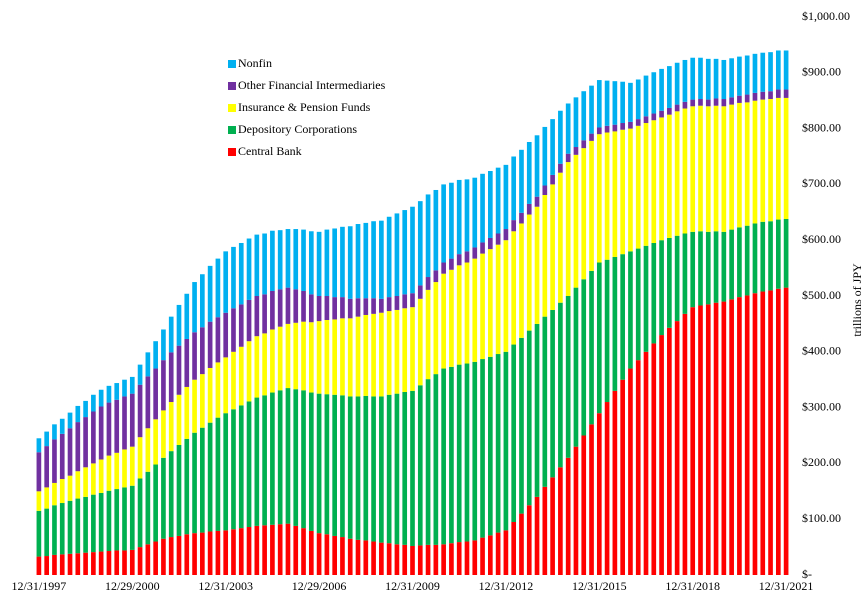 Image resolution: width=867 pixels, height=592 pixels. I want to click on y-tick-label: $300.00, so click(821, 406).